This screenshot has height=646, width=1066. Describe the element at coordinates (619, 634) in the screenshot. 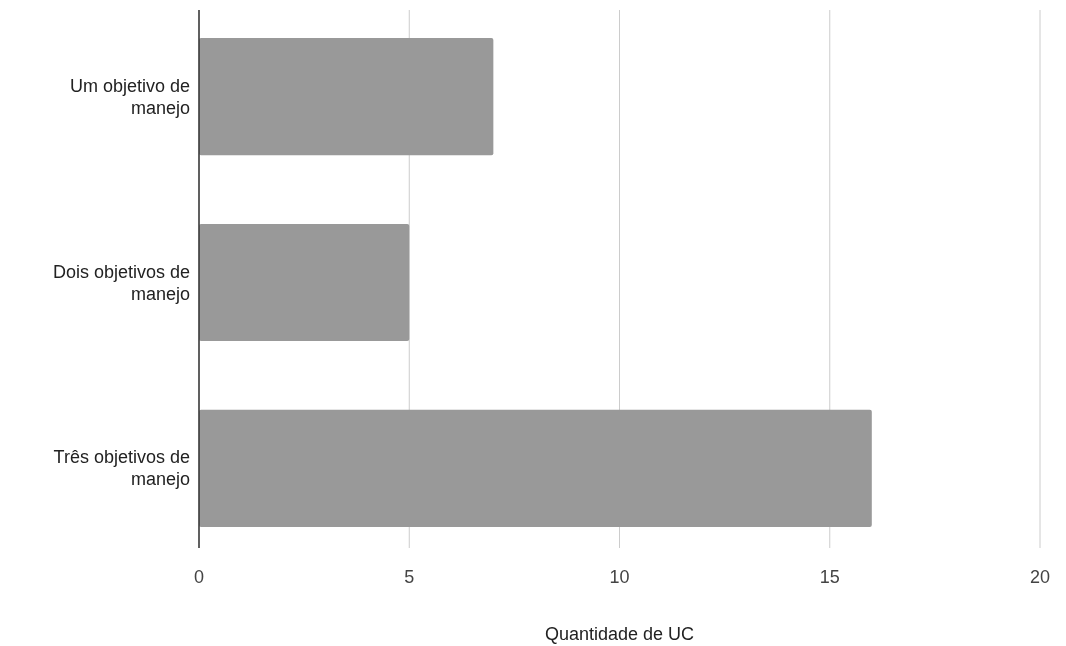

I see `x-axis-title: Quantidade de UC` at that location.